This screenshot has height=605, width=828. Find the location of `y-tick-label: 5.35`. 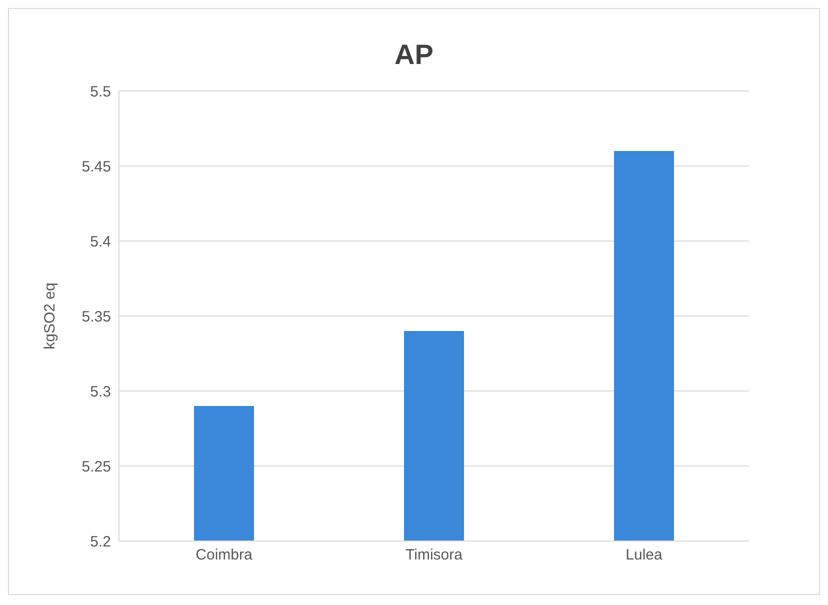

y-tick-label: 5.35 is located at coordinates (96, 317).